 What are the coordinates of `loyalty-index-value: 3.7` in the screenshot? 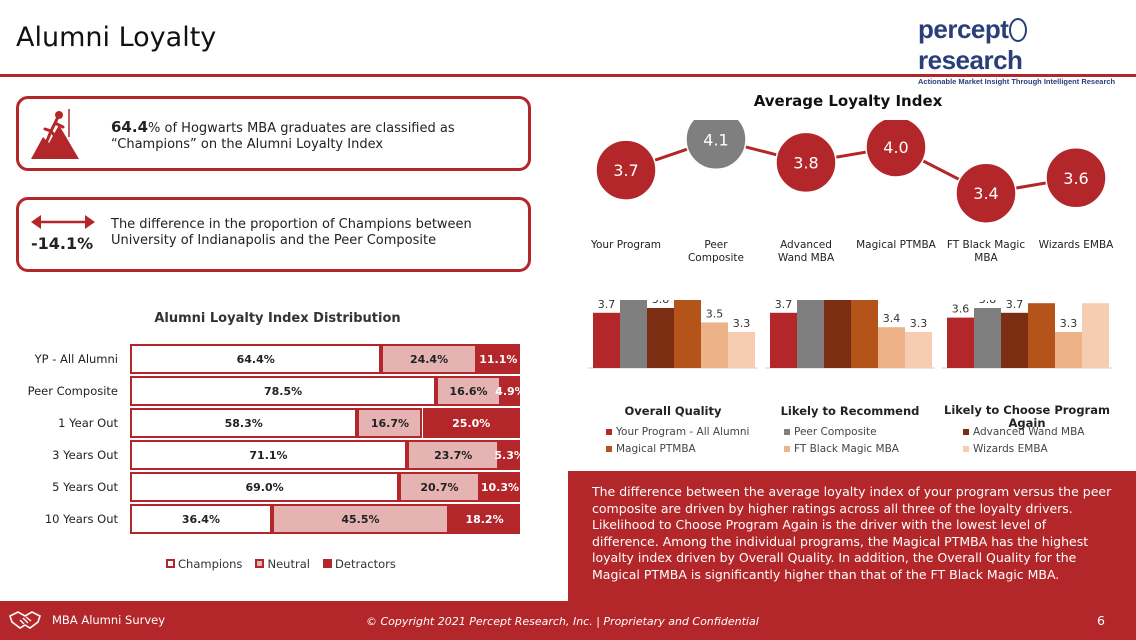 It's located at (625, 170).